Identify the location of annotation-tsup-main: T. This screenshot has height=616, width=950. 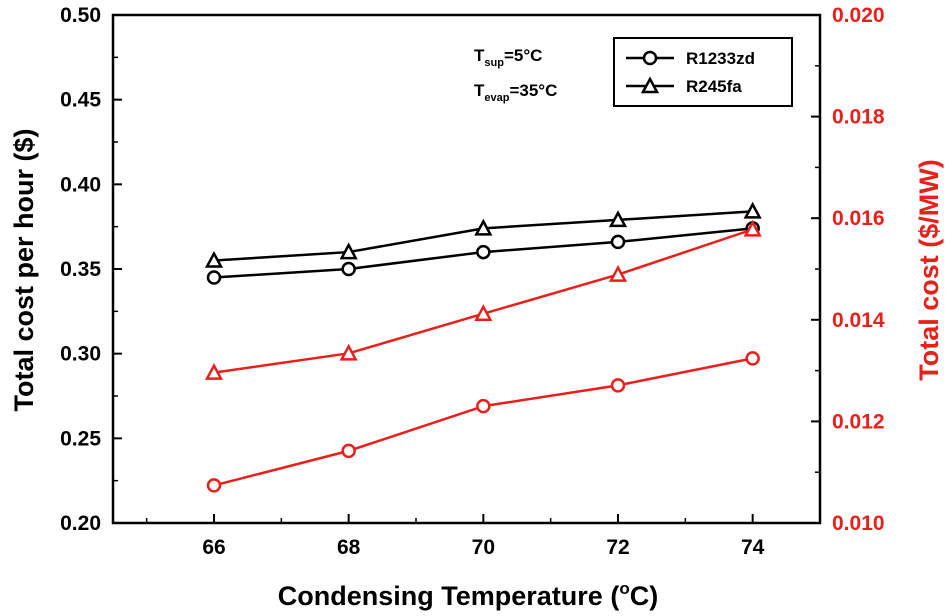
(479, 55).